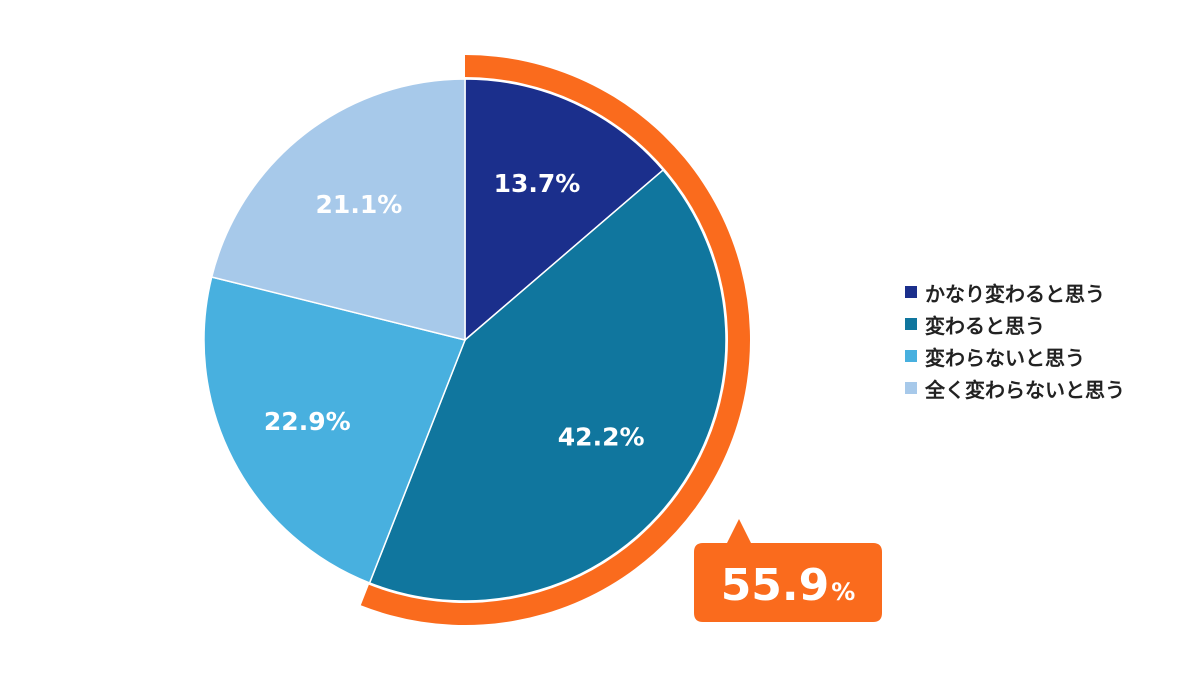  What do you see at coordinates (307, 421) in the screenshot?
I see `slice-label-3: 22.9%` at bounding box center [307, 421].